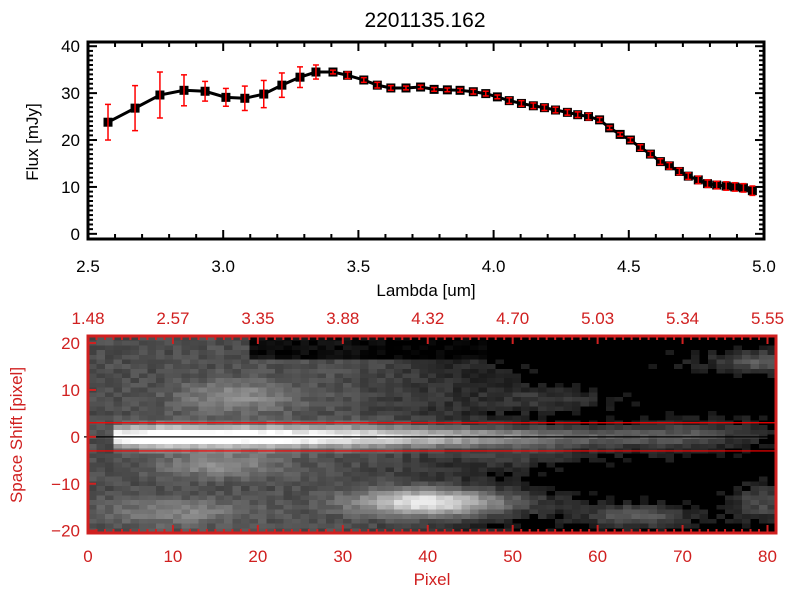  What do you see at coordinates (65, 531) in the screenshot?
I see `y-tick-label: −20` at bounding box center [65, 531].